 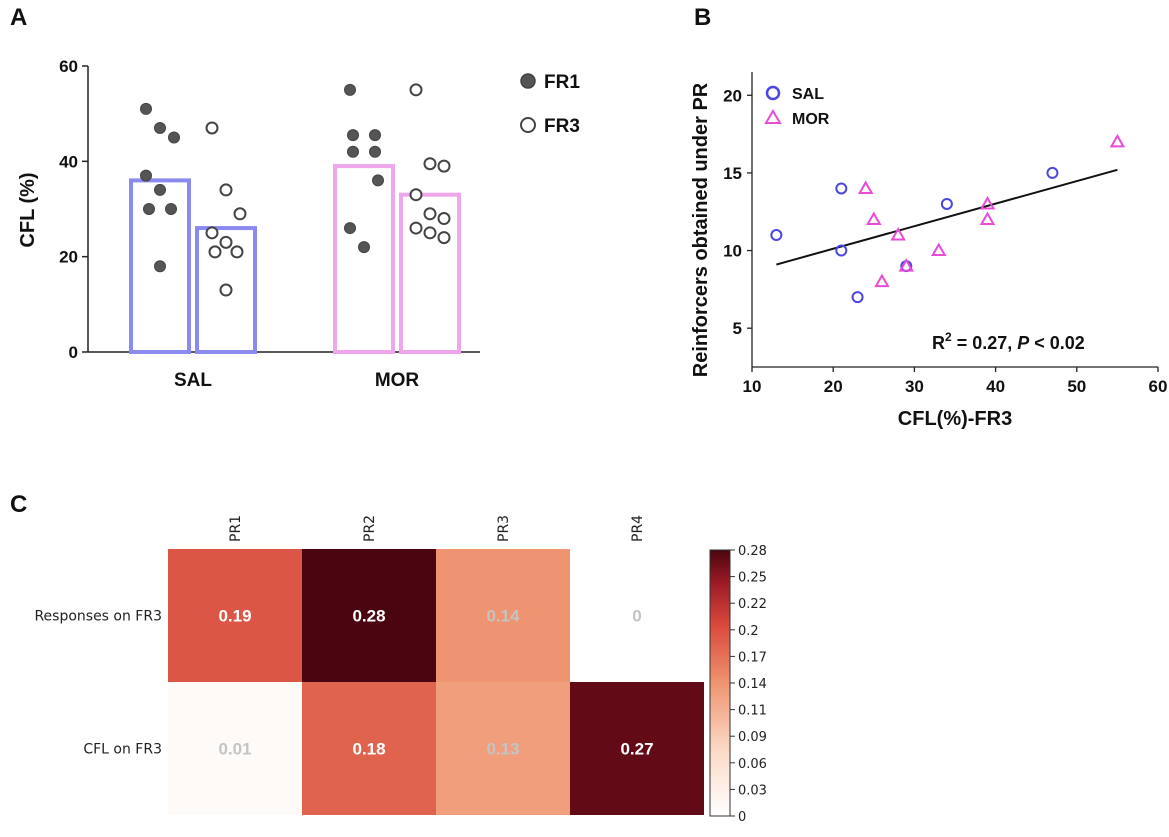 I want to click on heatmap-value: 0.01, so click(x=234, y=749).